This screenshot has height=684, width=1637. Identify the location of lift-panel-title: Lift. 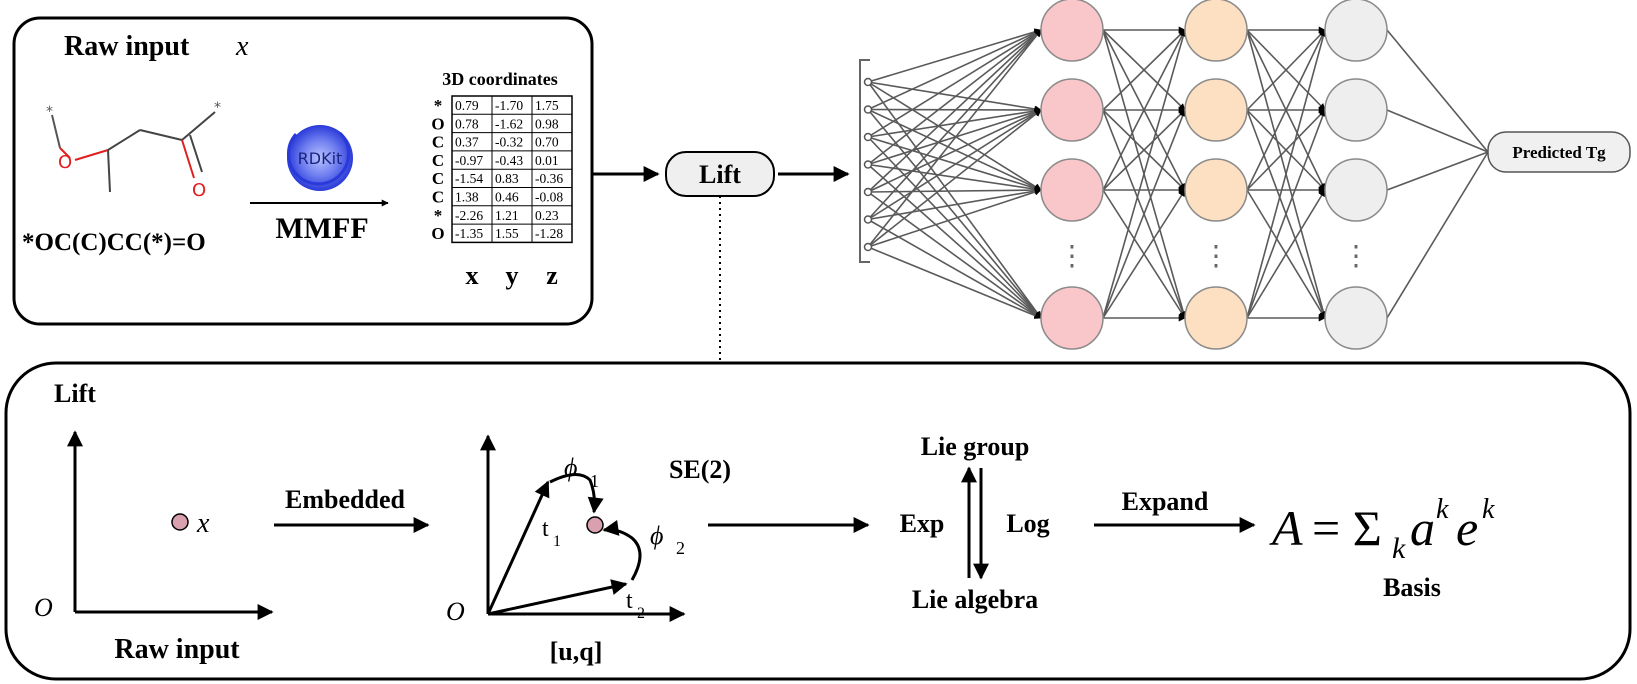
(75, 393).